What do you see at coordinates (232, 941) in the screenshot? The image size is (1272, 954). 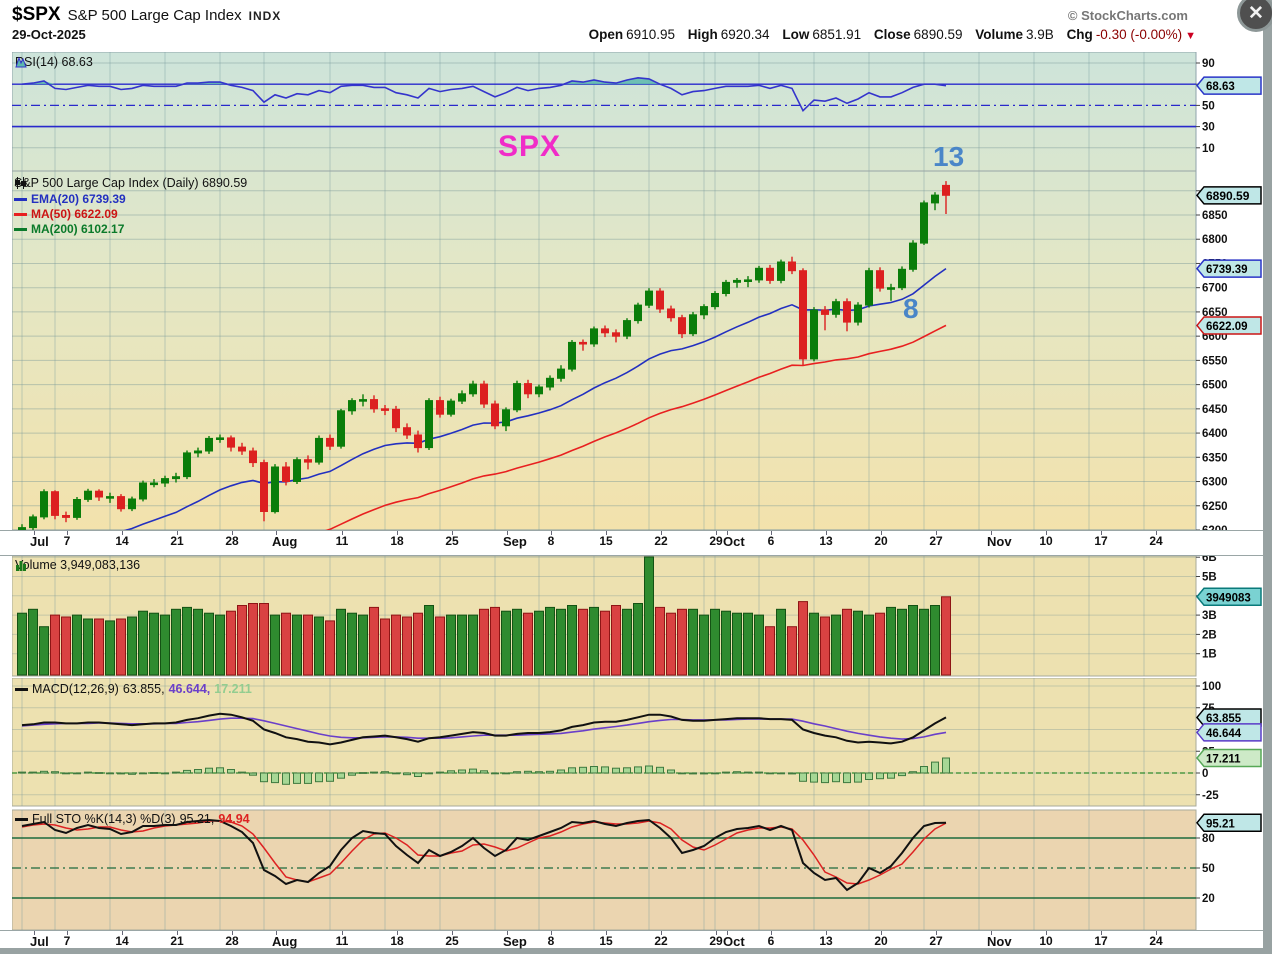 I see `date-label: 28` at bounding box center [232, 941].